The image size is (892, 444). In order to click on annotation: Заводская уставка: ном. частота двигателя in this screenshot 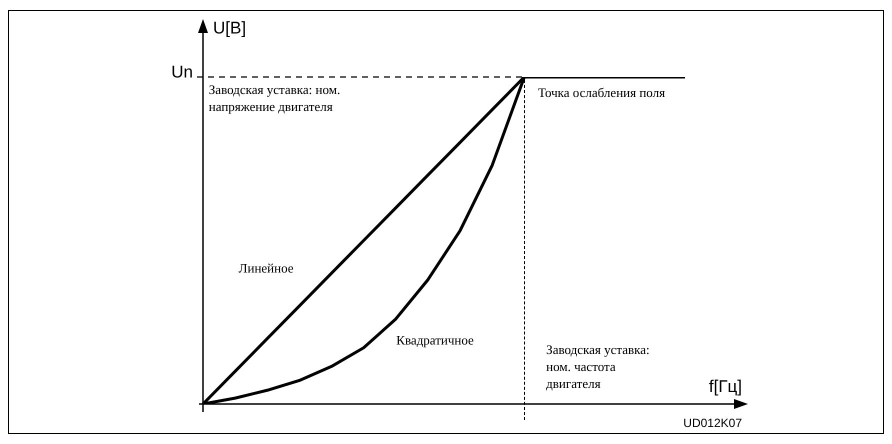, I will do `click(598, 367)`.